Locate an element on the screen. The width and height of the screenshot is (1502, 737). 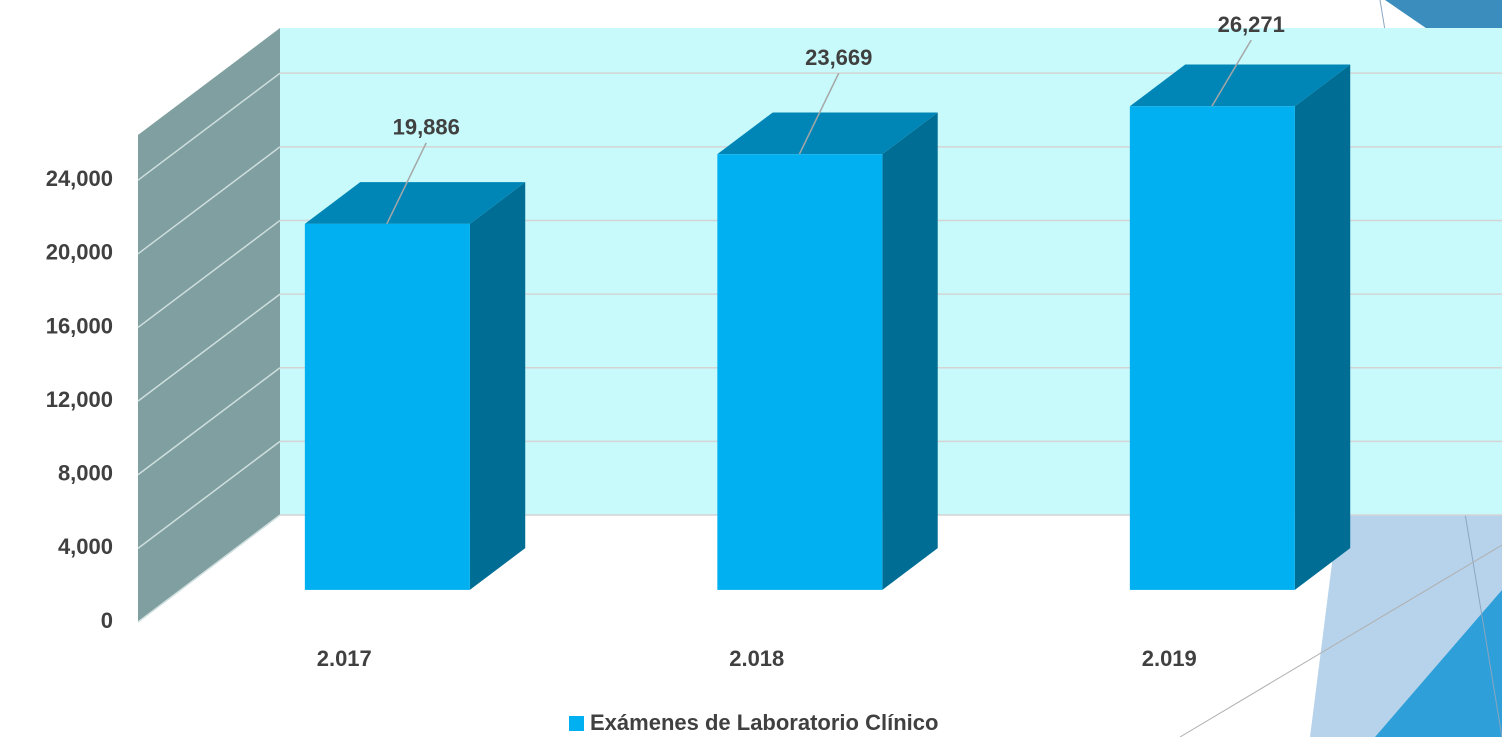
y-tick-label: 24,000 is located at coordinates (79, 178).